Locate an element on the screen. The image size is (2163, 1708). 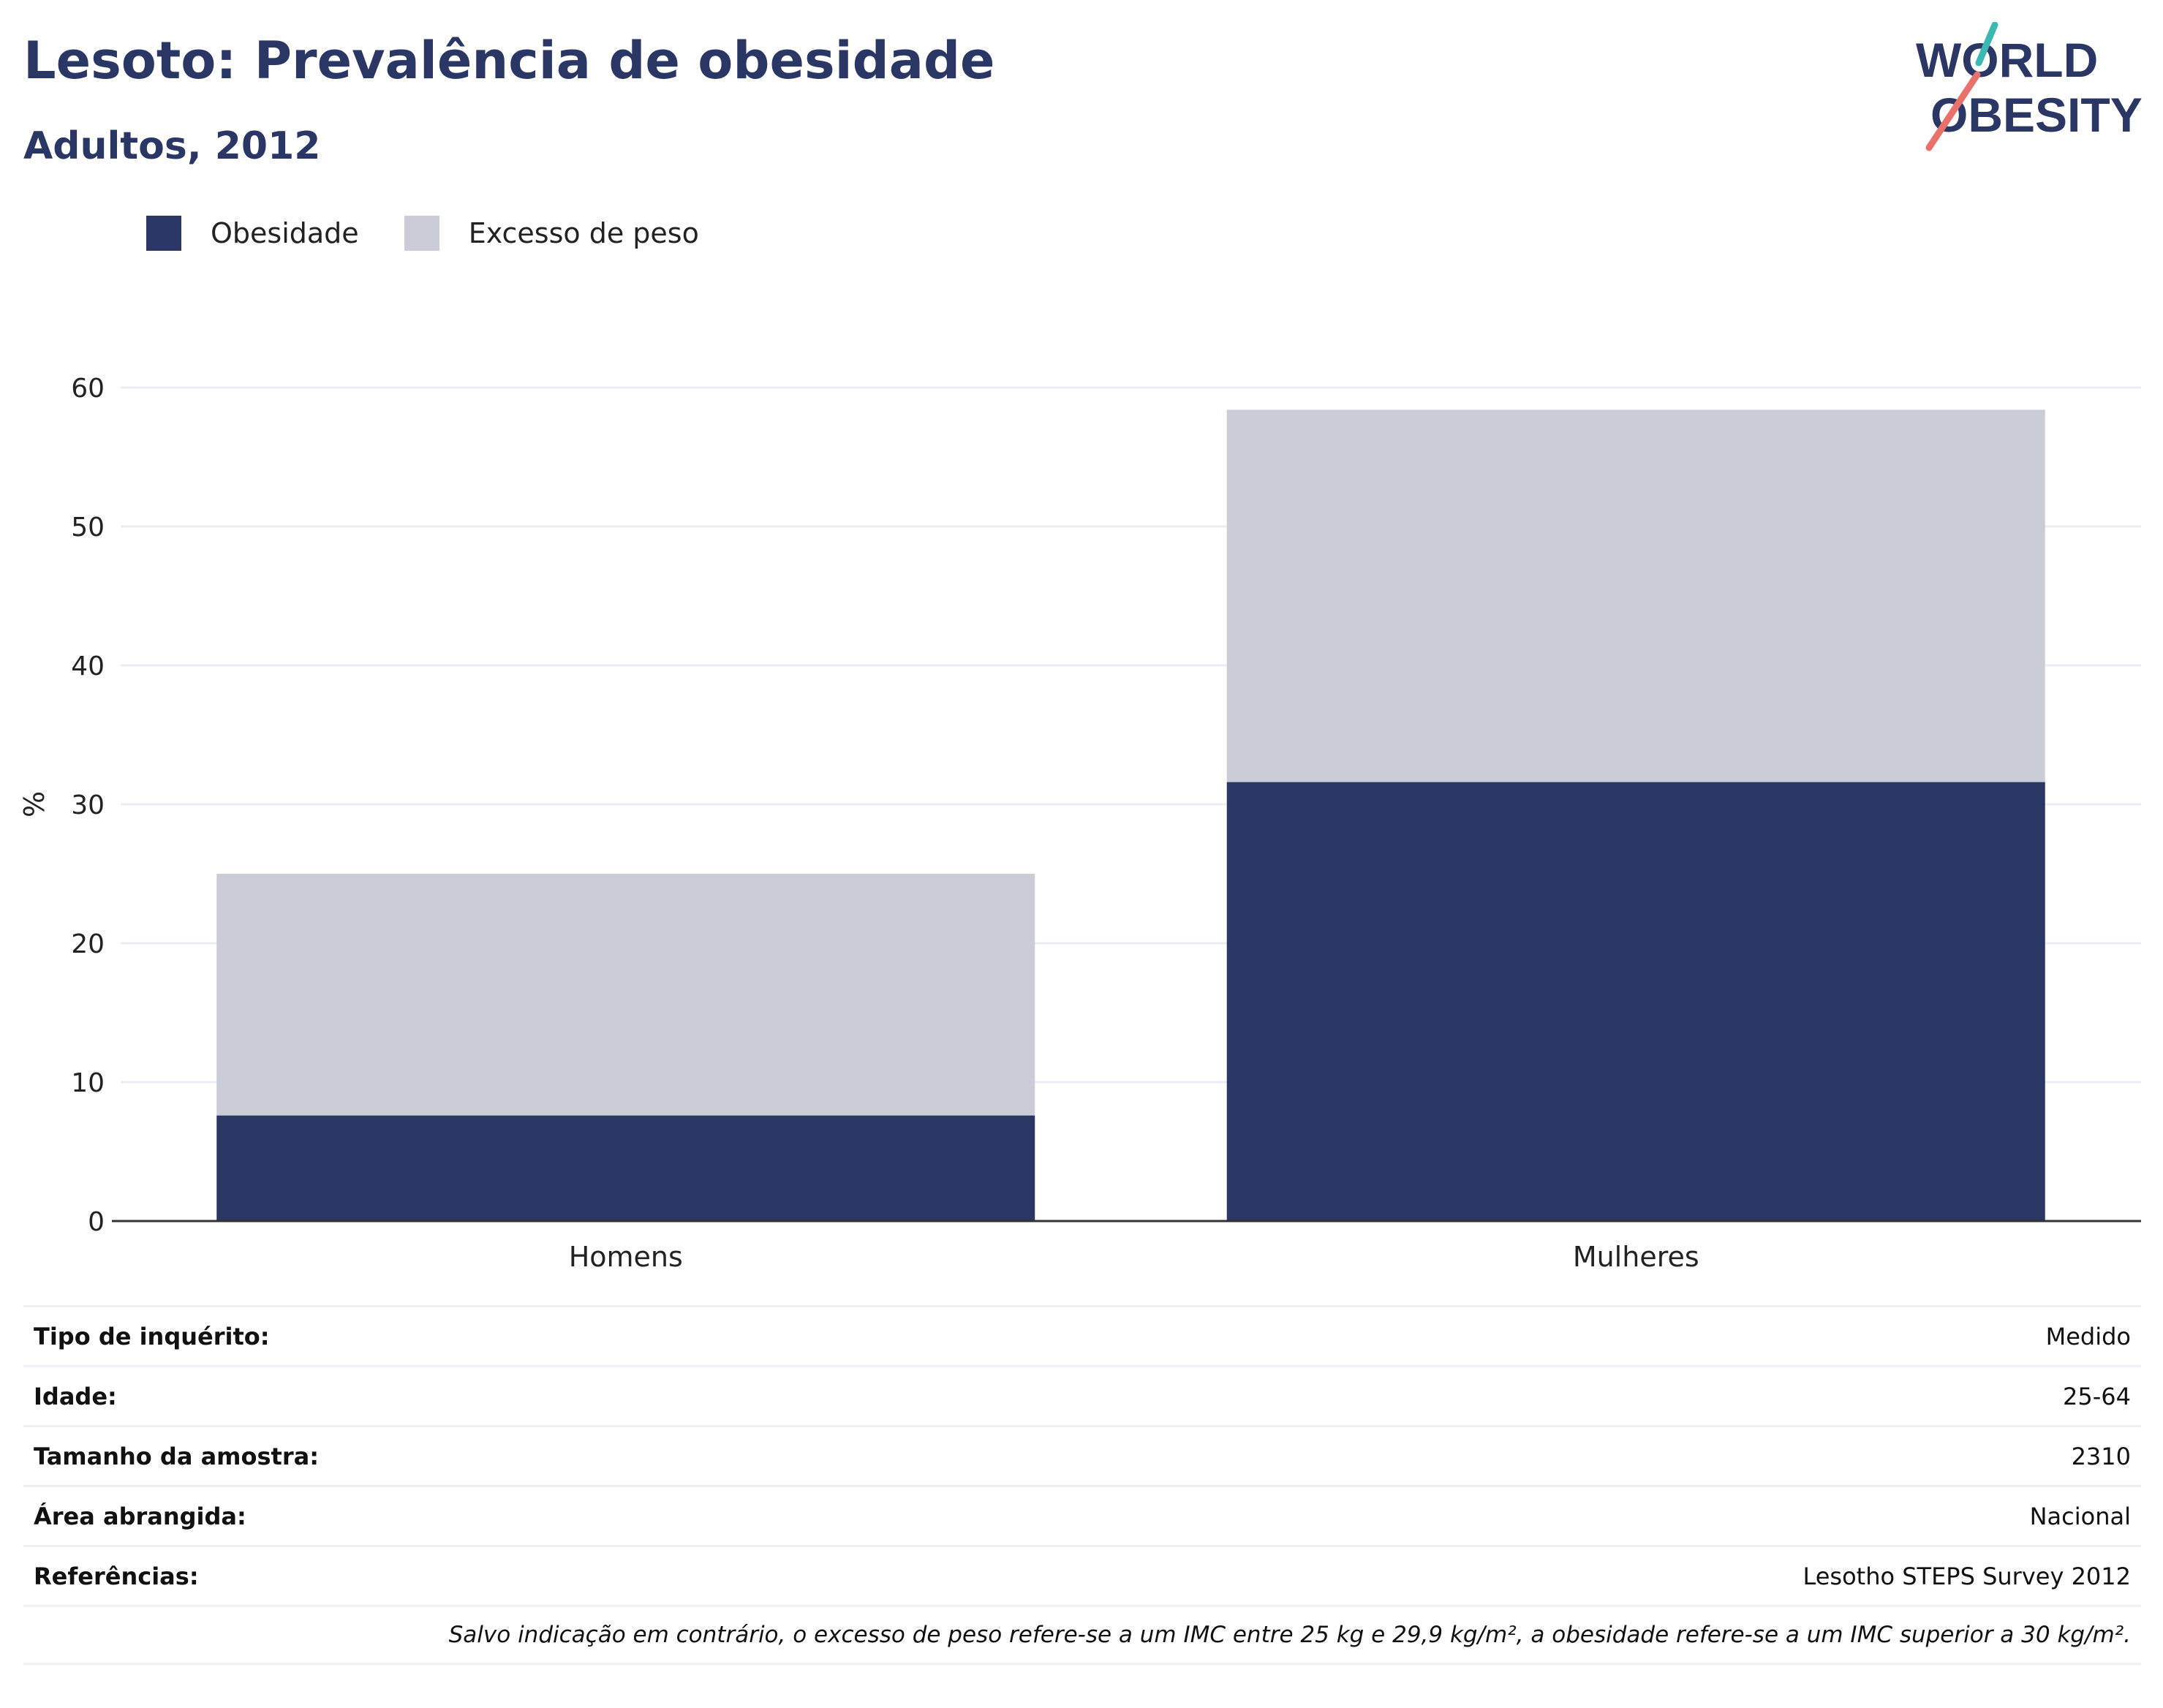
legend-swatch-overweight is located at coordinates (421, 233).